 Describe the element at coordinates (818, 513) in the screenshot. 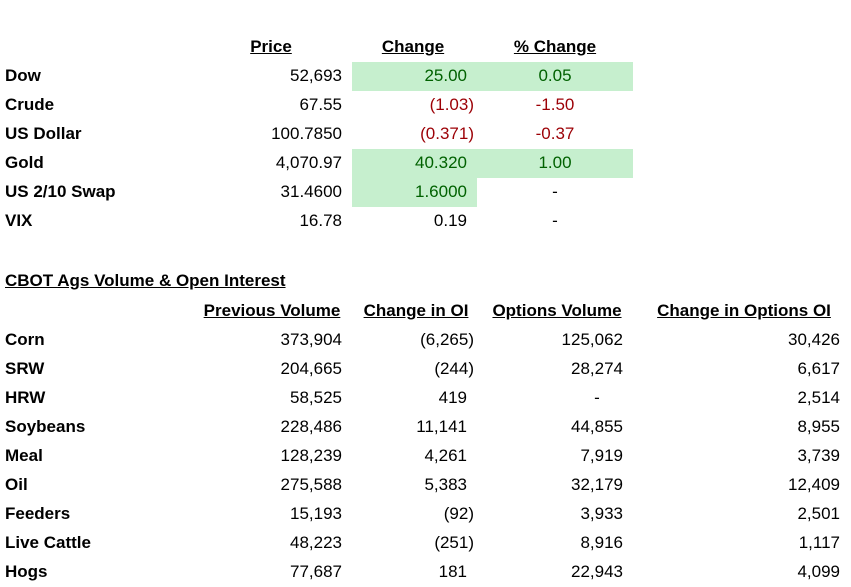

I see `change-in-options-oi: 2,501` at that location.